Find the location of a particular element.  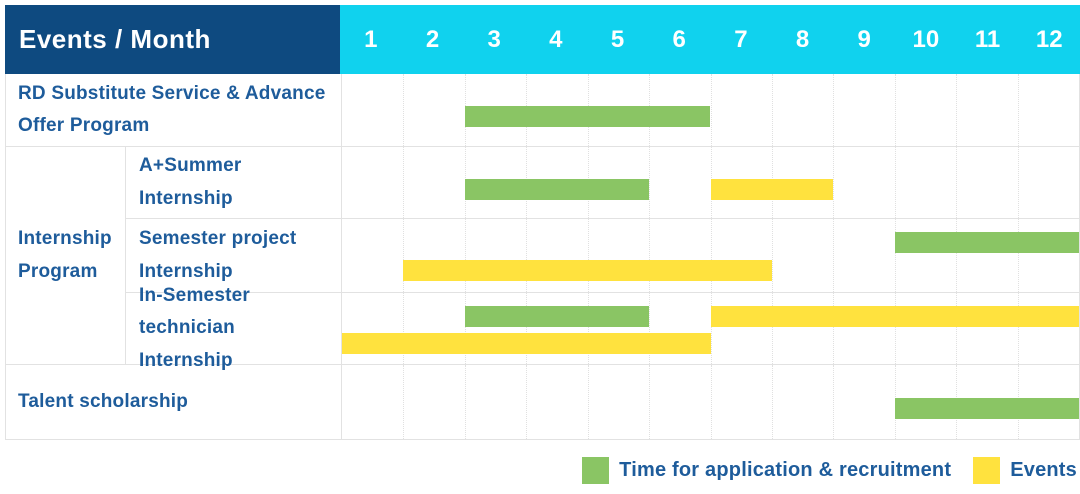

month-header-cell-3: 3 is located at coordinates (494, 39).